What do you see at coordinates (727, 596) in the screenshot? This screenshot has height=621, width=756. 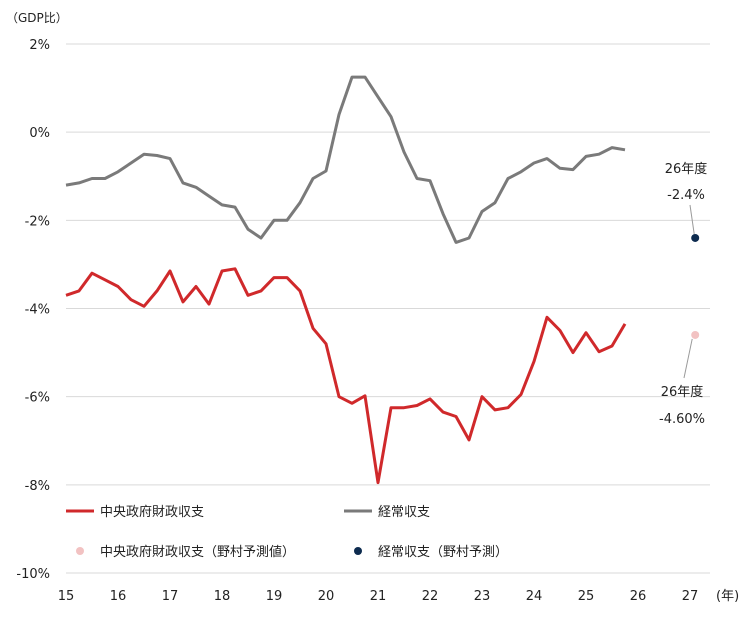 I see `x-axis-unit-label: (年)` at bounding box center [727, 596].